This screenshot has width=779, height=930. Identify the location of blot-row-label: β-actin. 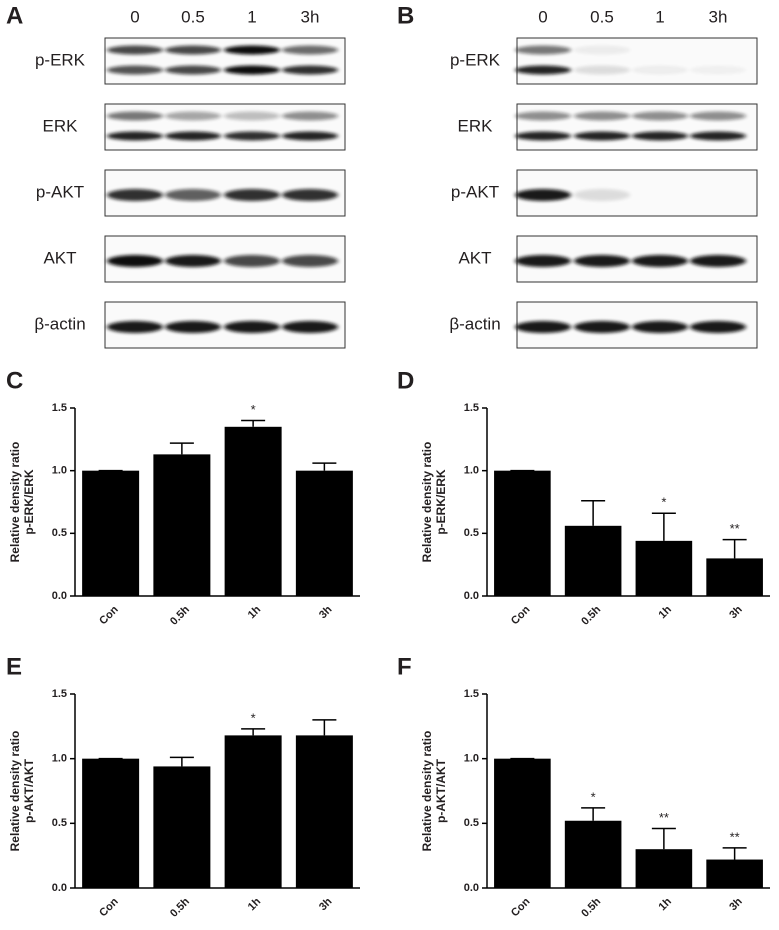
(59, 323).